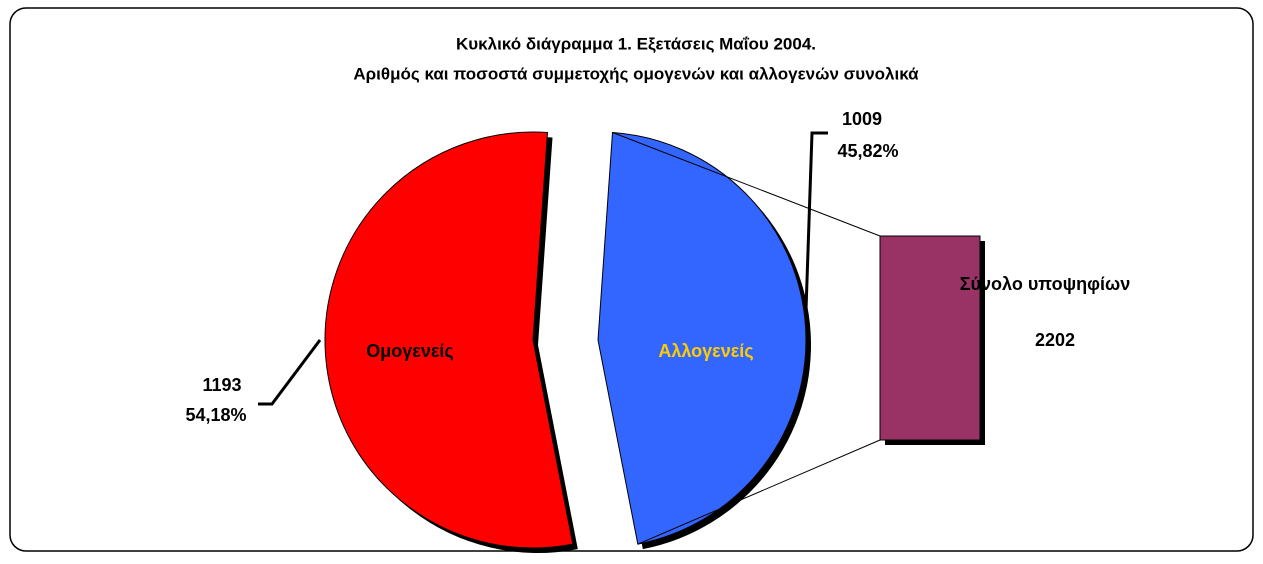  I want to click on bar-value: 2202, so click(1055, 340).